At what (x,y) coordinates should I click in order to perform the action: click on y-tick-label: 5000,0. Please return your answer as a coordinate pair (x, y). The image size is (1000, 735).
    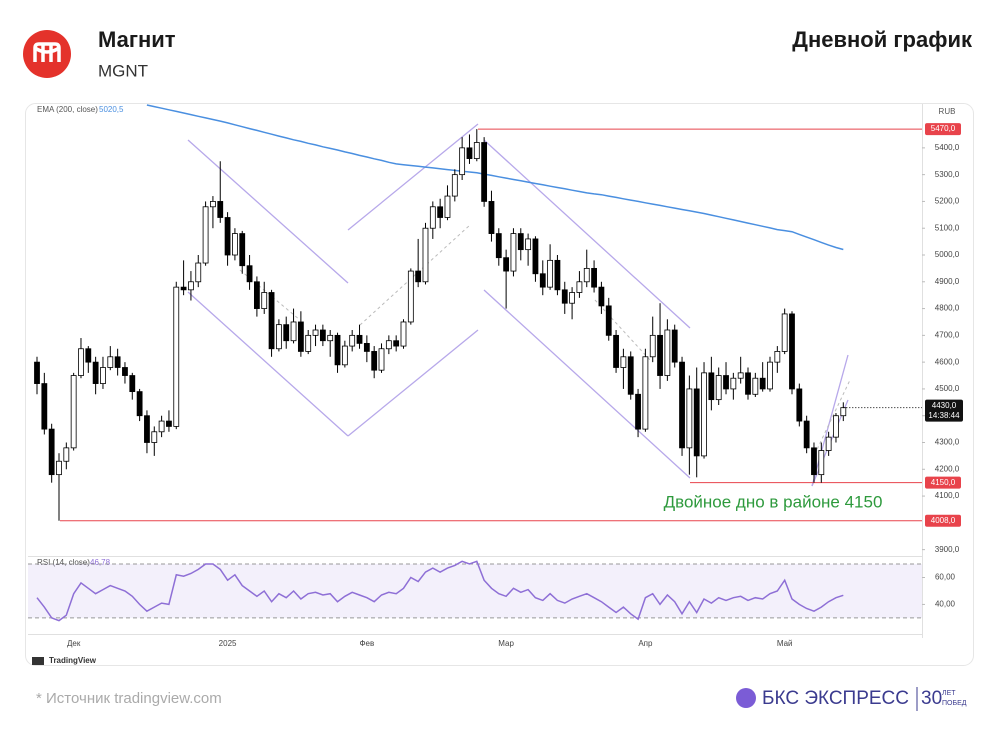
    Looking at the image, I should click on (947, 254).